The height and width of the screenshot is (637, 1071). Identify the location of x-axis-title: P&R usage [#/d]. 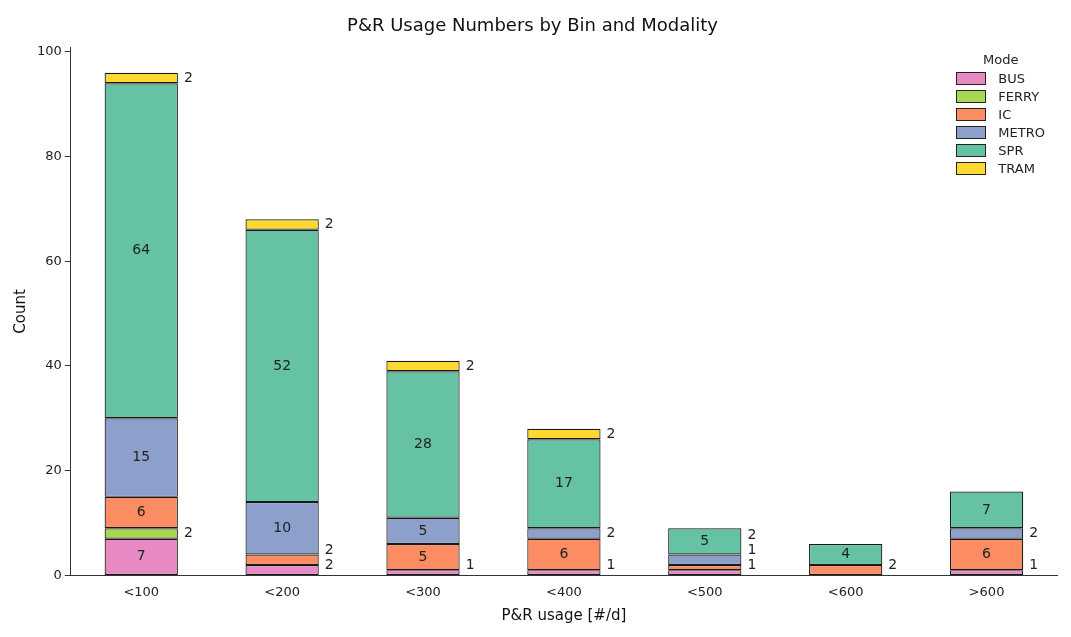
(564, 614).